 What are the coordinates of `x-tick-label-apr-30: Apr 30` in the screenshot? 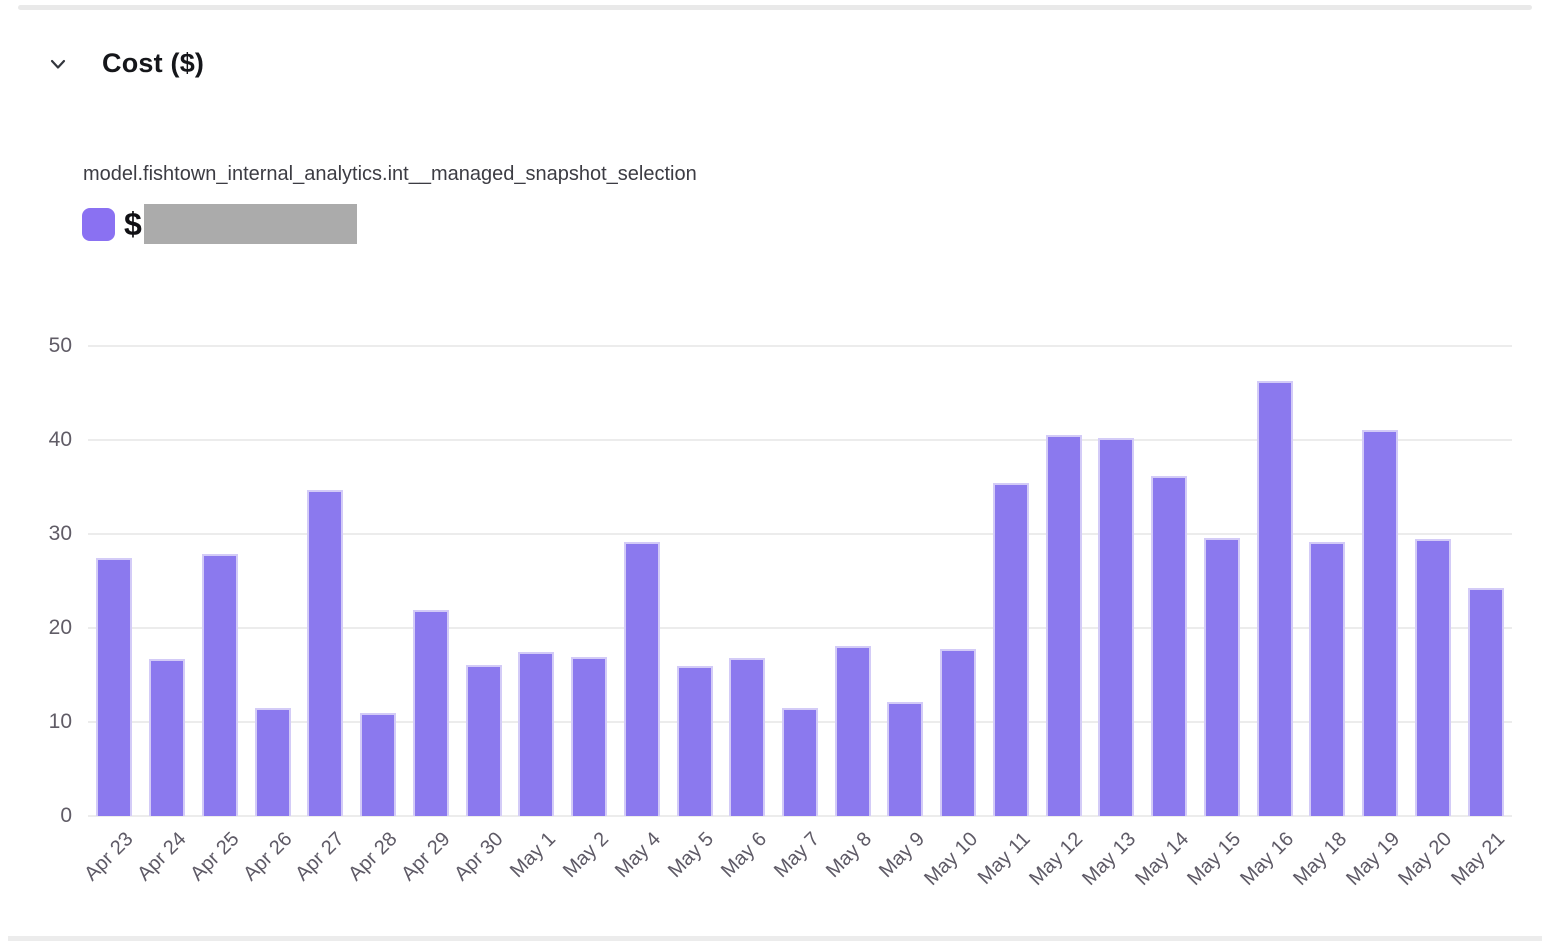 It's located at (478, 857).